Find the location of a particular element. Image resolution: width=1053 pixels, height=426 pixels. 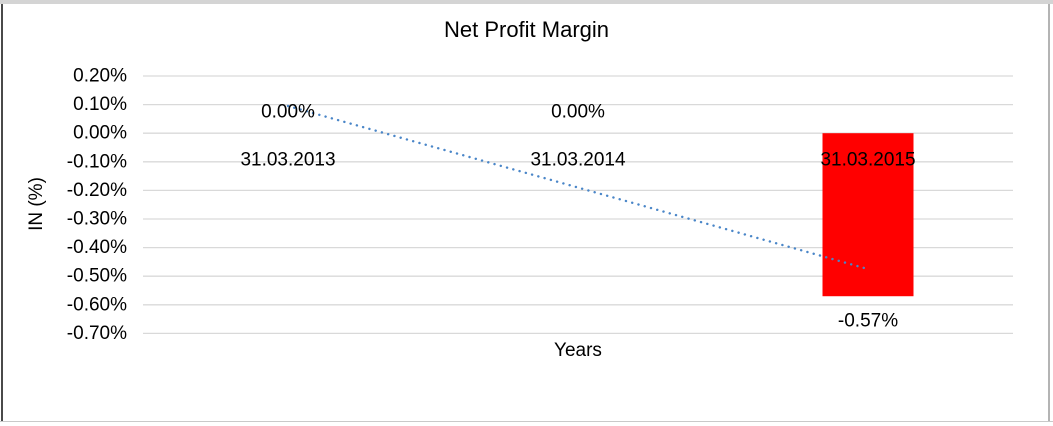

frame-left-edge is located at coordinates (2, 212).